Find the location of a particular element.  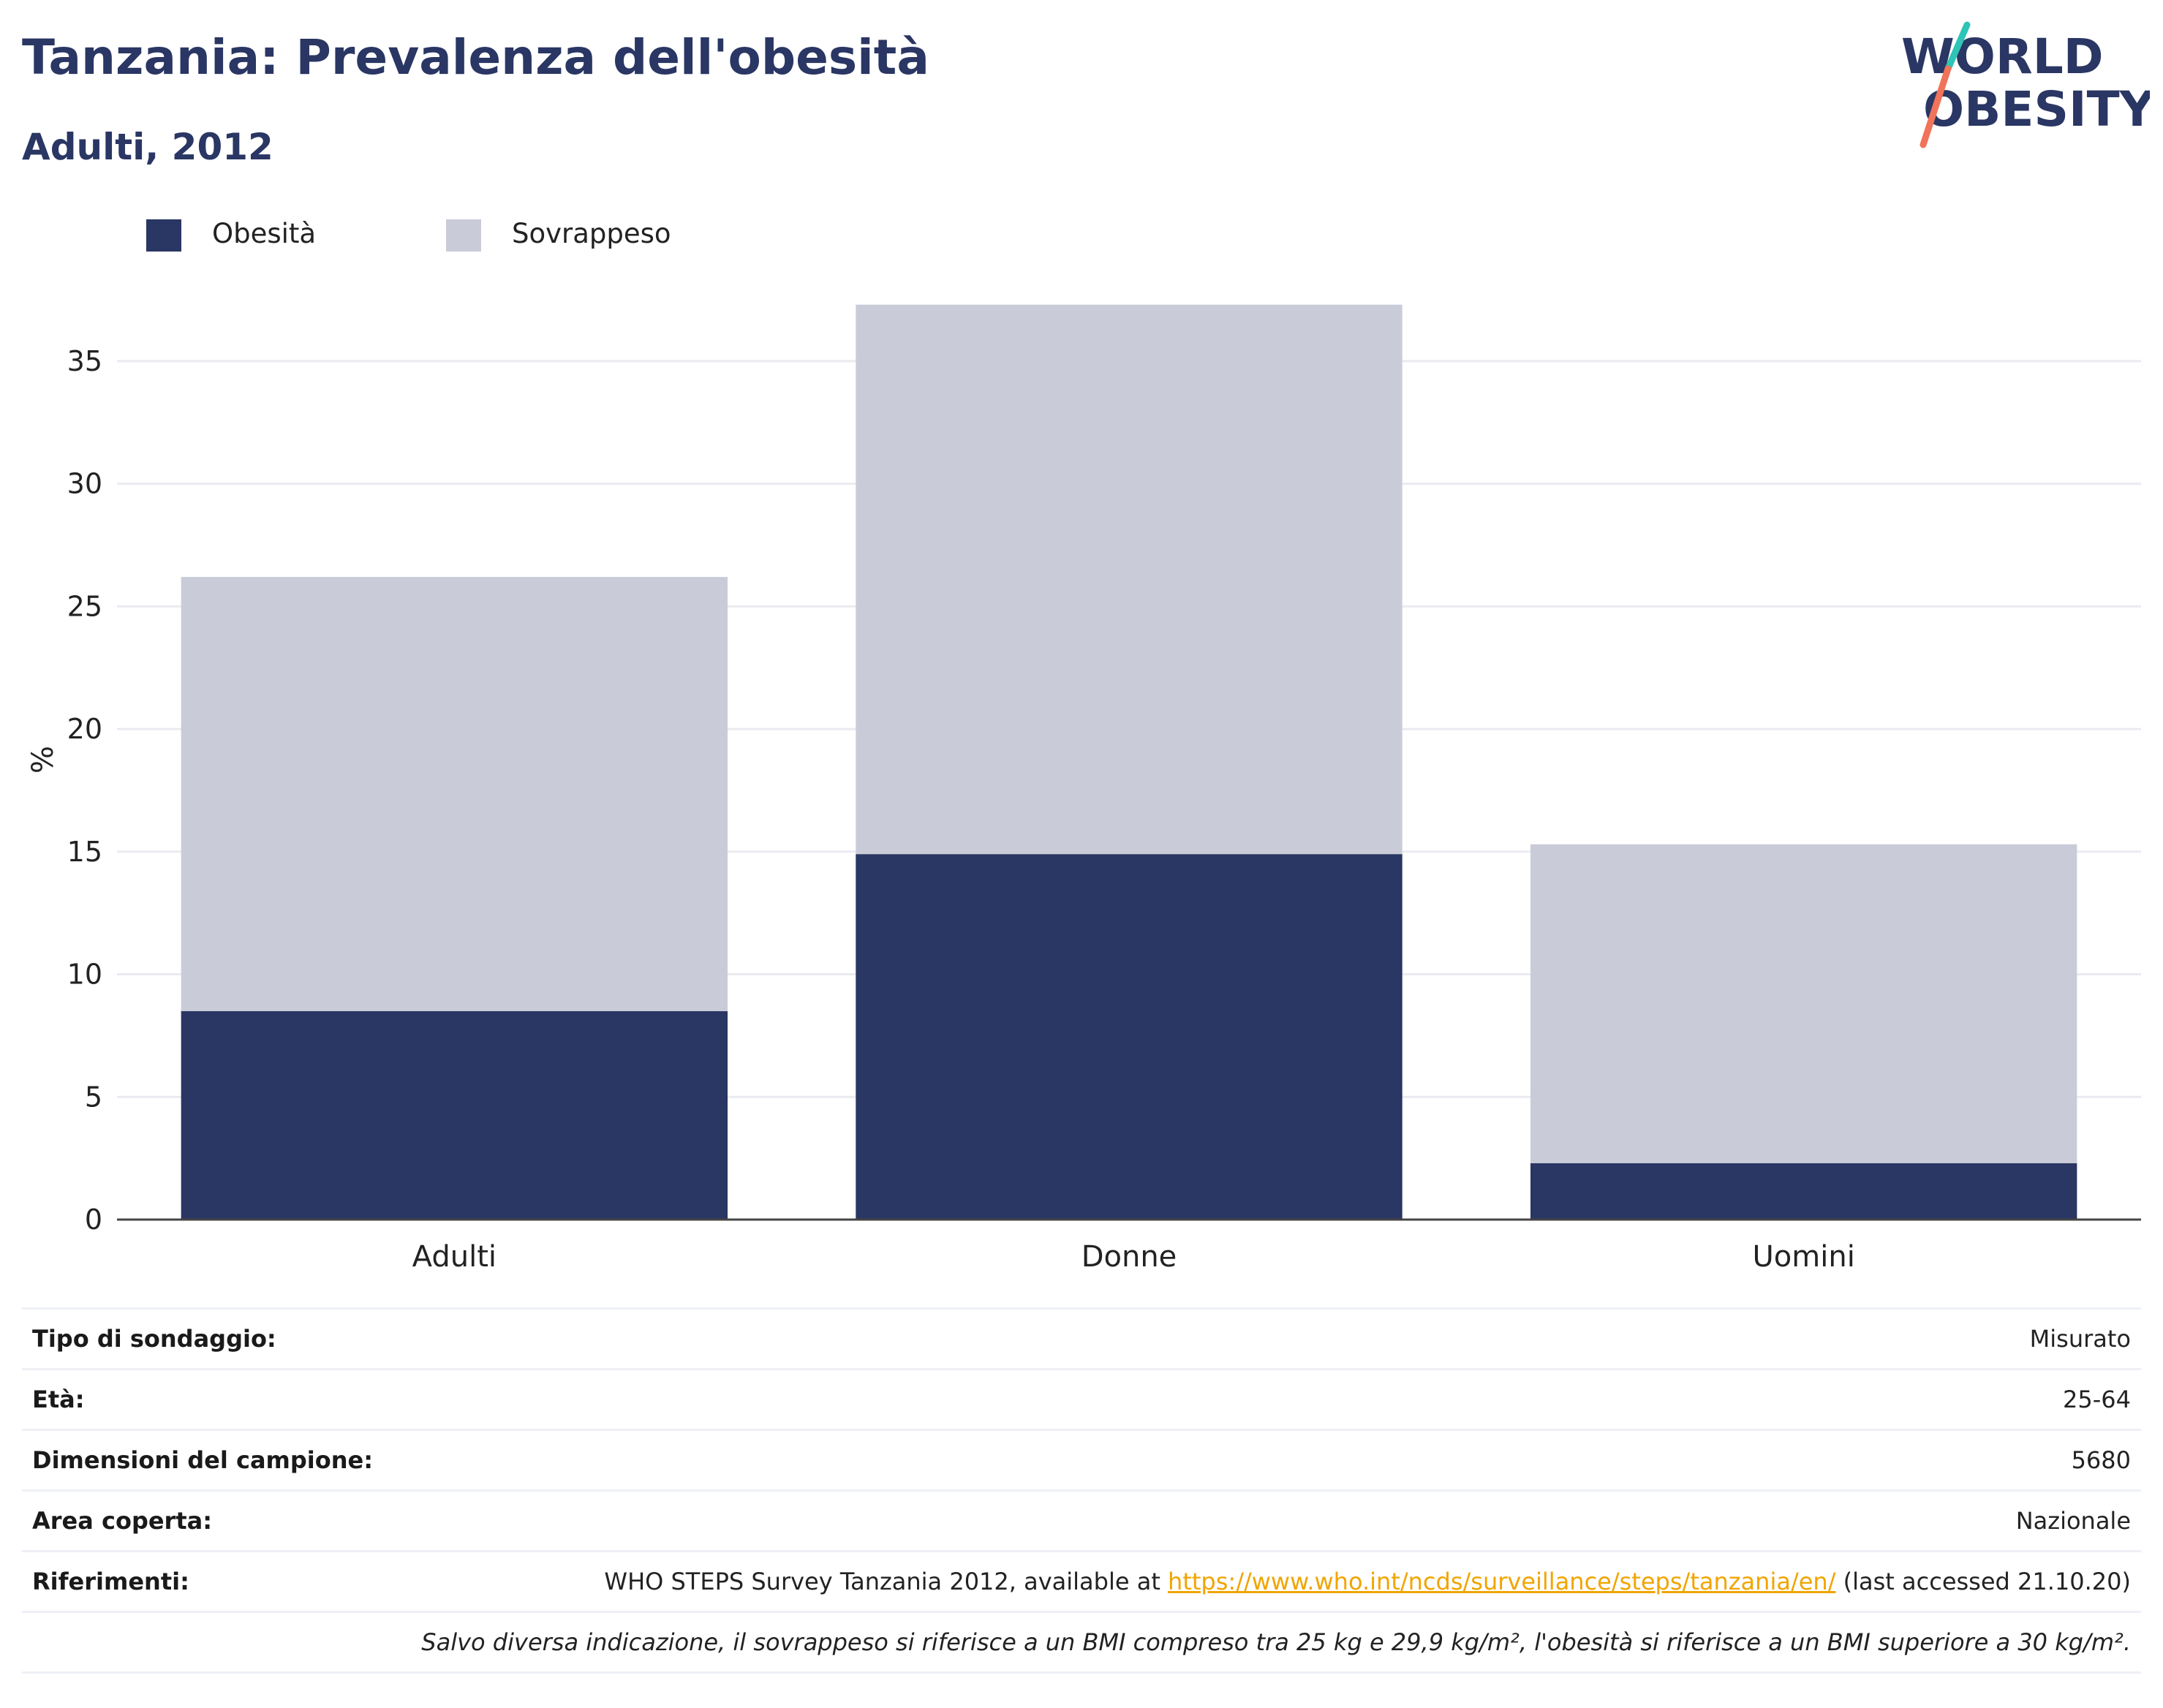

legend-swatch-obesity is located at coordinates (164, 235).